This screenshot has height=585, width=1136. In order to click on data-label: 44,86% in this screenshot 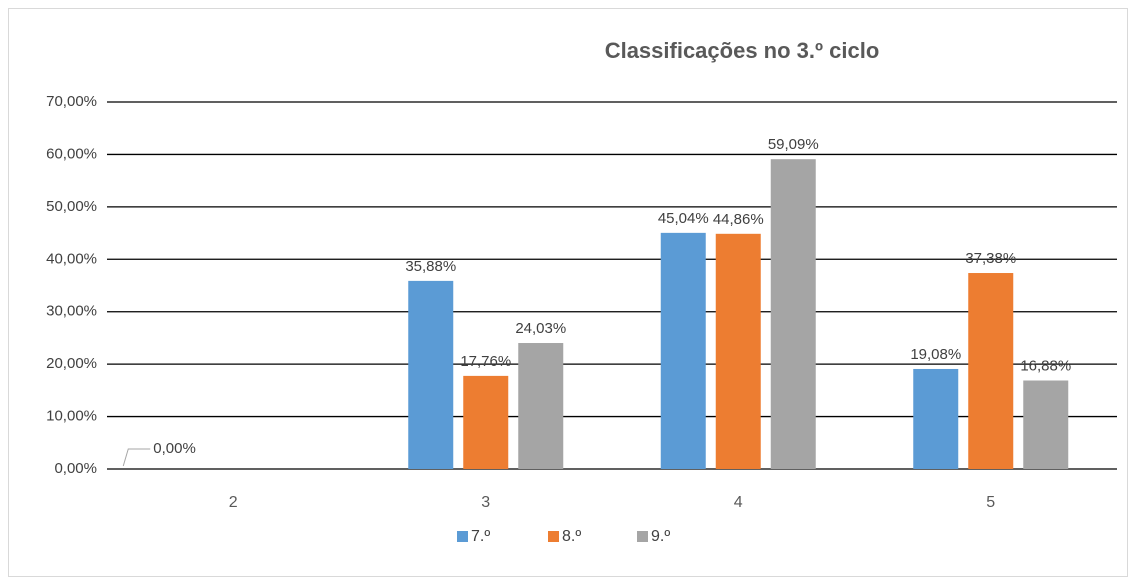, I will do `click(738, 219)`.